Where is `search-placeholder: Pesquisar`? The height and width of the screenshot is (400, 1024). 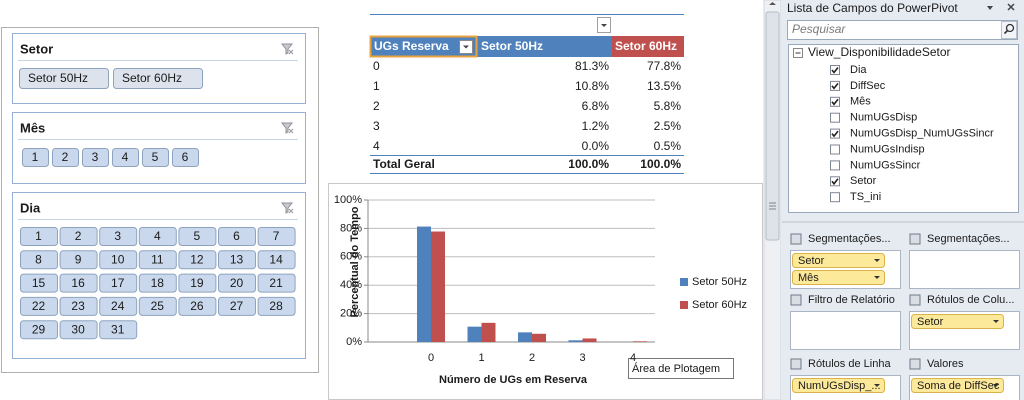
search-placeholder: Pesquisar is located at coordinates (819, 29).